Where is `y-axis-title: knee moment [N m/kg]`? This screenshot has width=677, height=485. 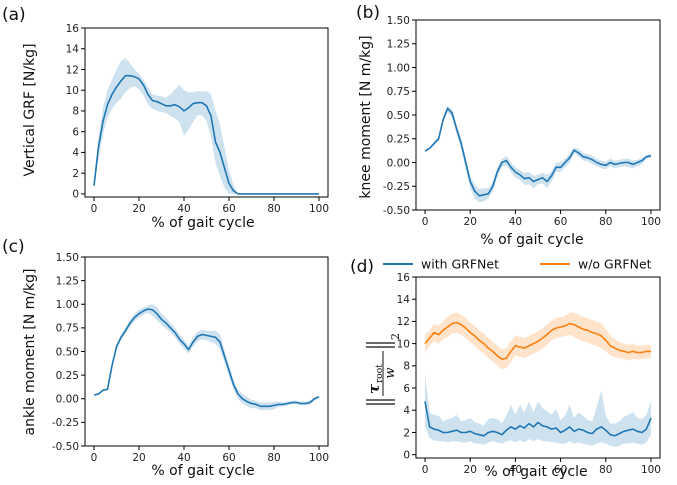
y-axis-title: knee moment [N m/kg] is located at coordinates (366, 116).